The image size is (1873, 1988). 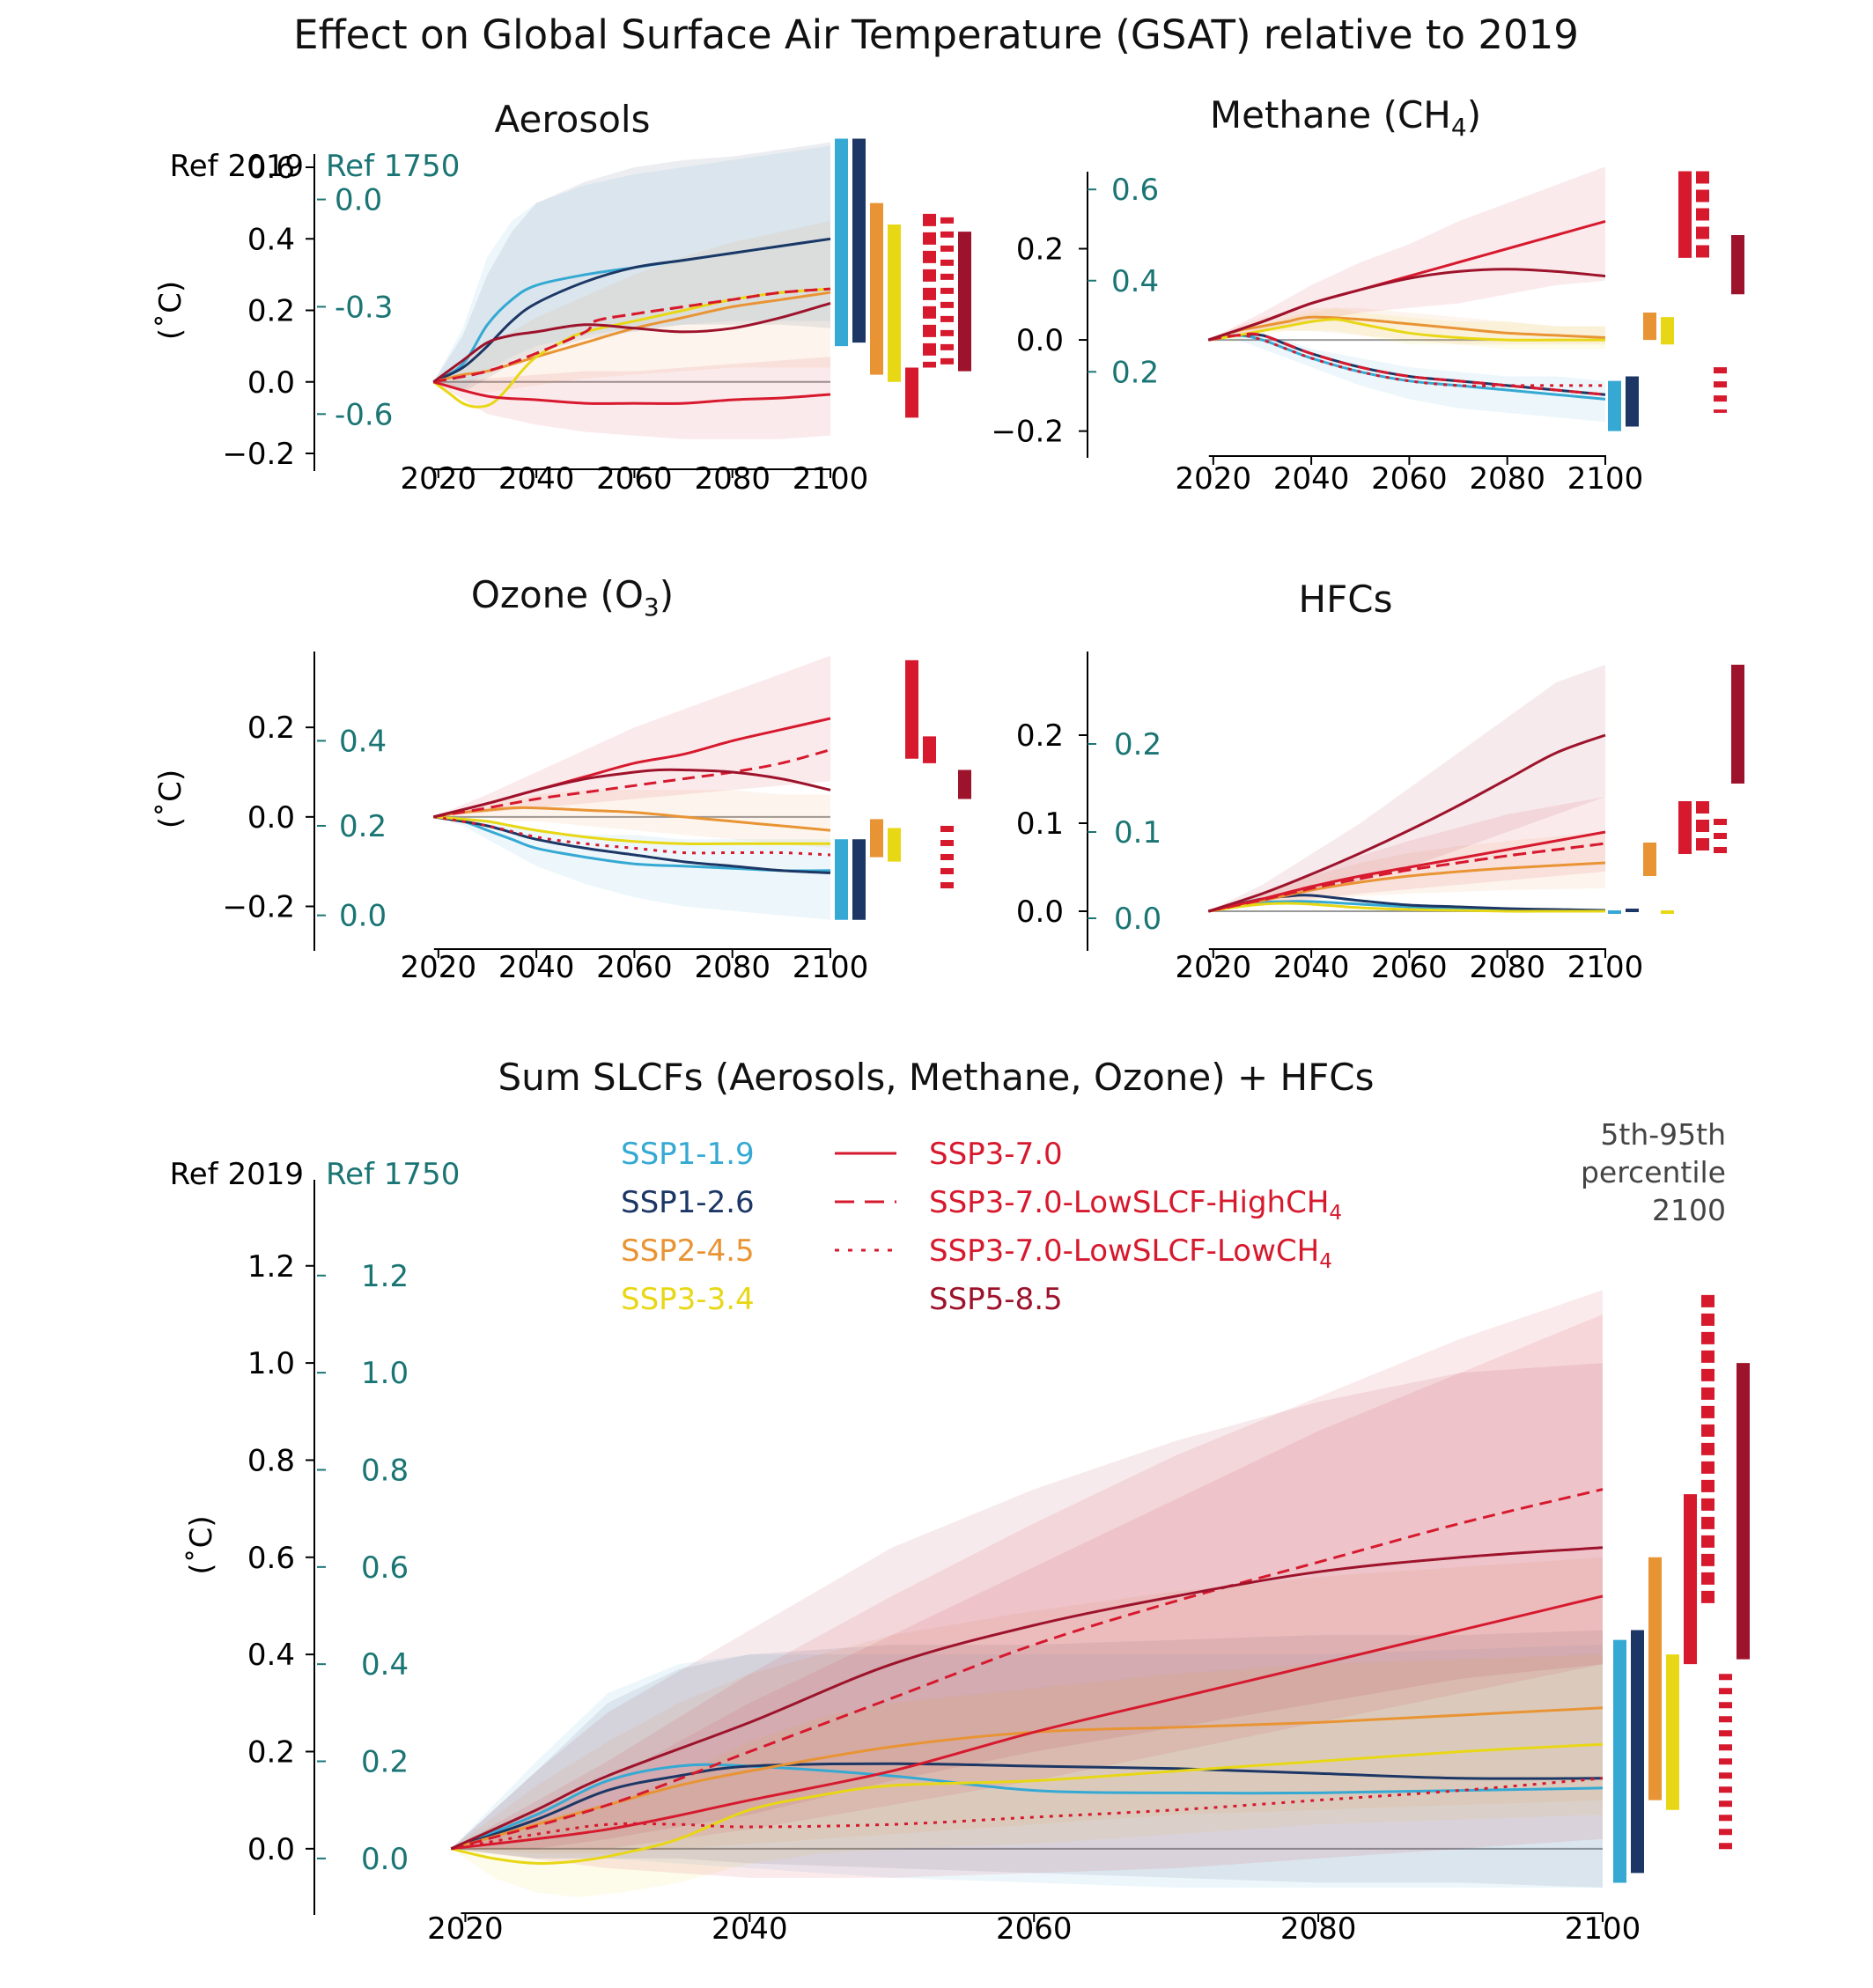 What do you see at coordinates (271, 1267) in the screenshot?
I see `y-tick-label: 1.2` at bounding box center [271, 1267].